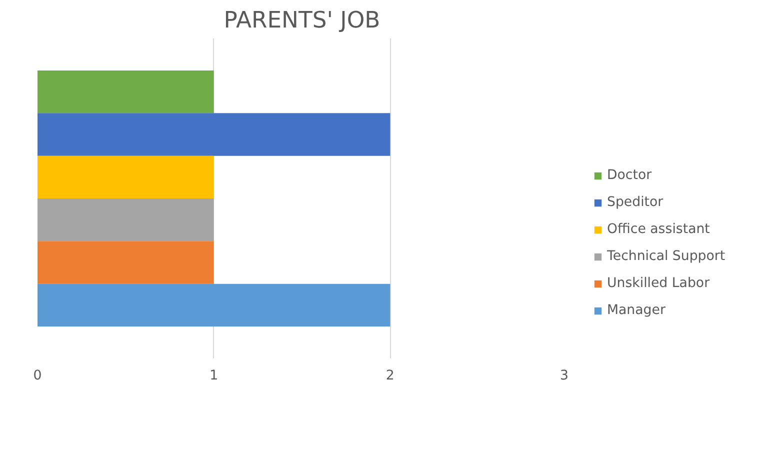 This screenshot has width=771, height=470. Describe the element at coordinates (629, 175) in the screenshot. I see `legend-label: Doctor` at that location.